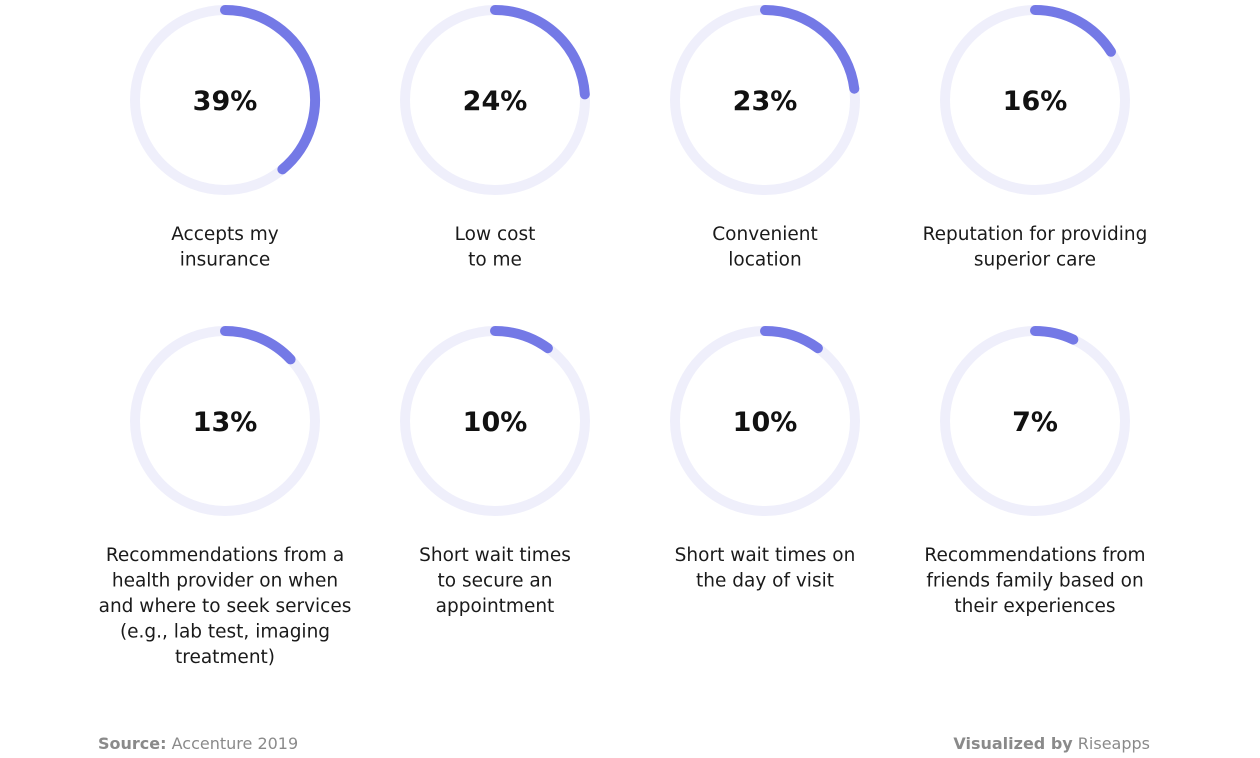 The height and width of the screenshot is (758, 1260). Describe the element at coordinates (765, 138) in the screenshot. I see `donut-item-3: 23% Convenient location` at that location.